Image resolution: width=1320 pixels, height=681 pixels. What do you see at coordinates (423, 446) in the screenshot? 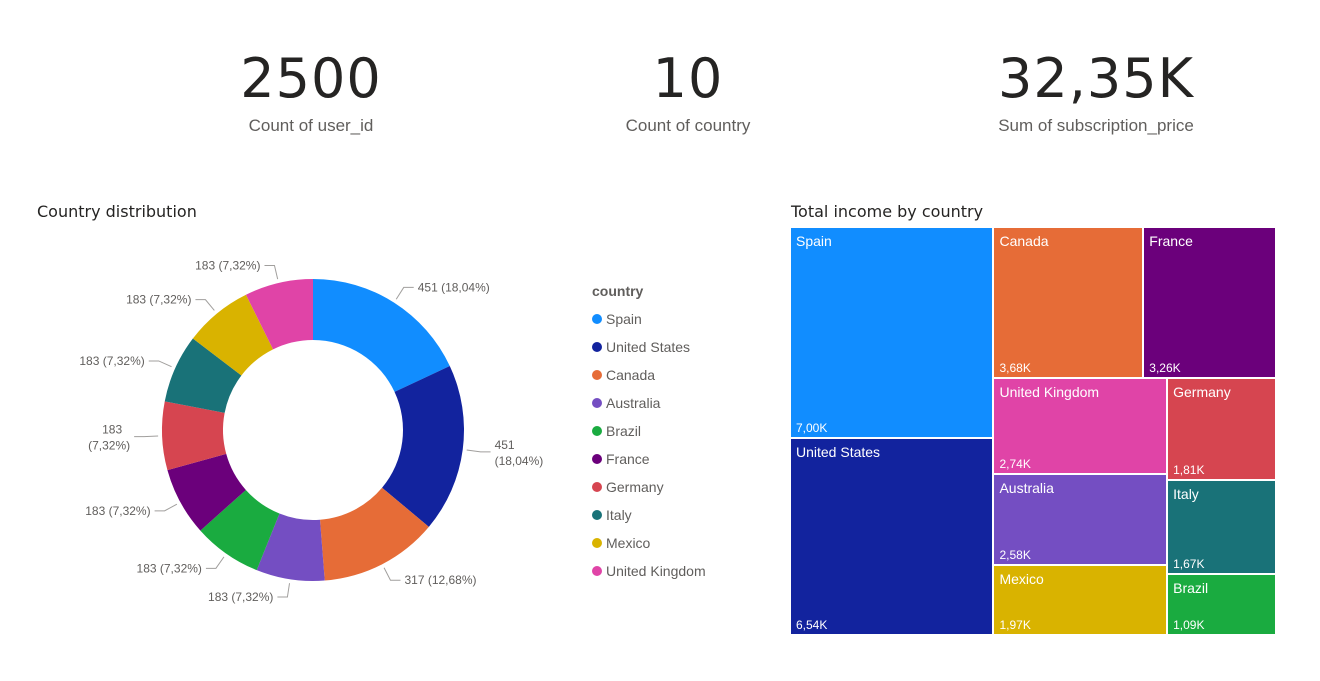
I see `donut-slice-united-states` at bounding box center [423, 446].